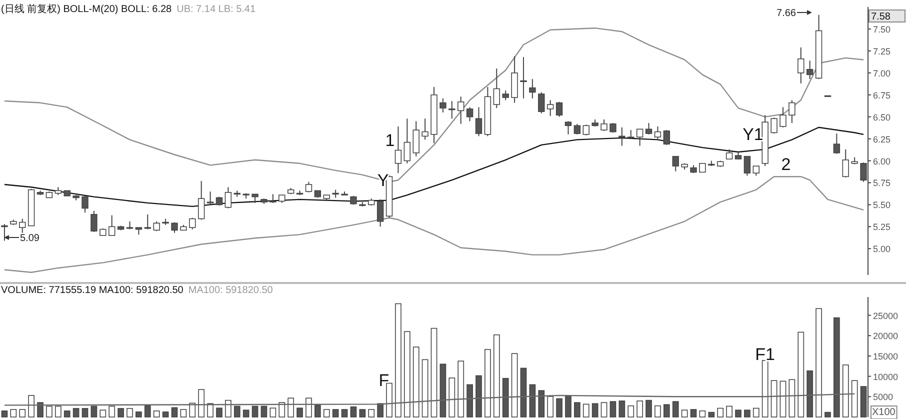 This screenshot has width=906, height=419. What do you see at coordinates (786, 13) in the screenshot?
I see `annotation: 7.66` at bounding box center [786, 13].